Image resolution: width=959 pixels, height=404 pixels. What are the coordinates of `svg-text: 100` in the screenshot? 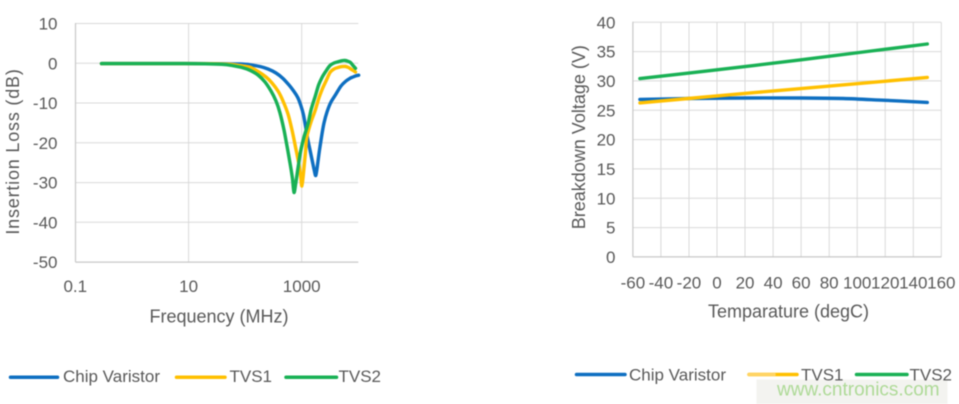 It's located at (857, 283).